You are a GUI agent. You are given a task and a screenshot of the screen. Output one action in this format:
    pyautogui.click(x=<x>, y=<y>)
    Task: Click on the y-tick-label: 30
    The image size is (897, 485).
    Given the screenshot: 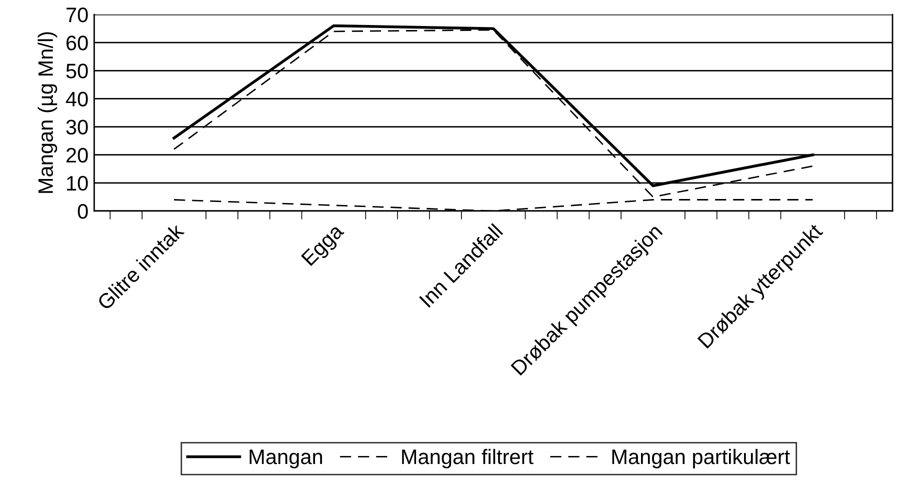 What is the action you would take?
    pyautogui.click(x=77, y=127)
    